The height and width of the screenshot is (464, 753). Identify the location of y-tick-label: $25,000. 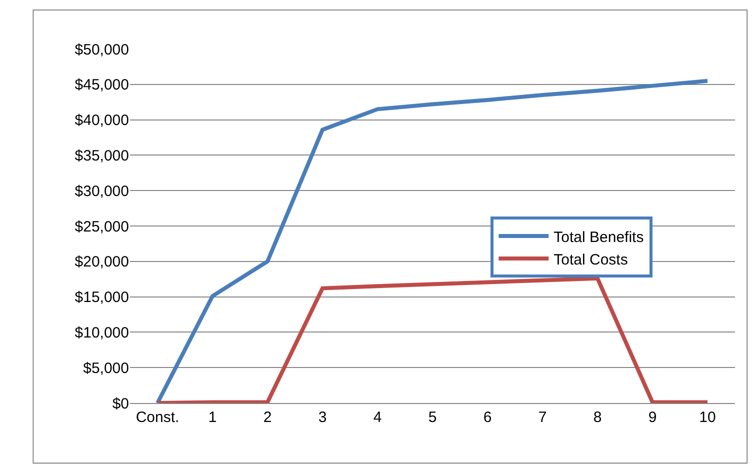
(101, 227).